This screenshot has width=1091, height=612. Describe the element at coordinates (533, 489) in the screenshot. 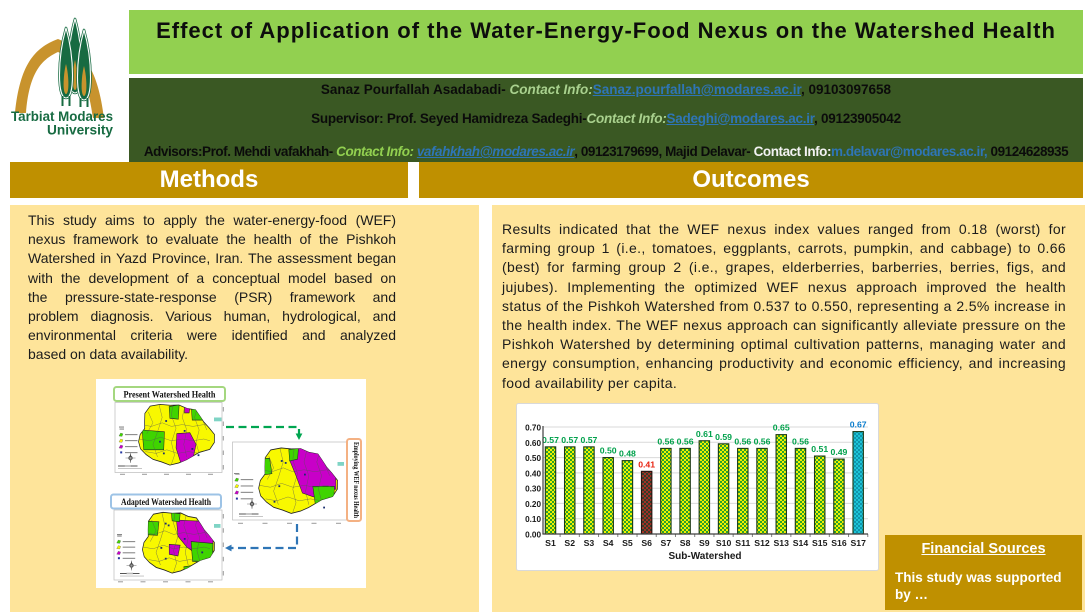

I see `svg-text: 0.30` at that location.